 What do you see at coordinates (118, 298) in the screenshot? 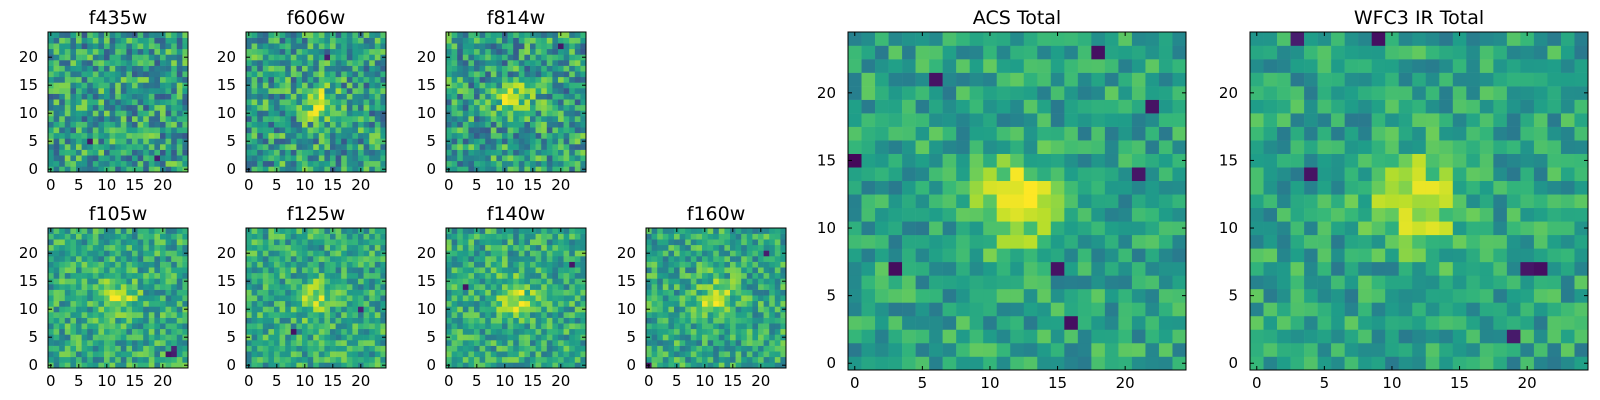
I see `axes-frame` at bounding box center [118, 298].